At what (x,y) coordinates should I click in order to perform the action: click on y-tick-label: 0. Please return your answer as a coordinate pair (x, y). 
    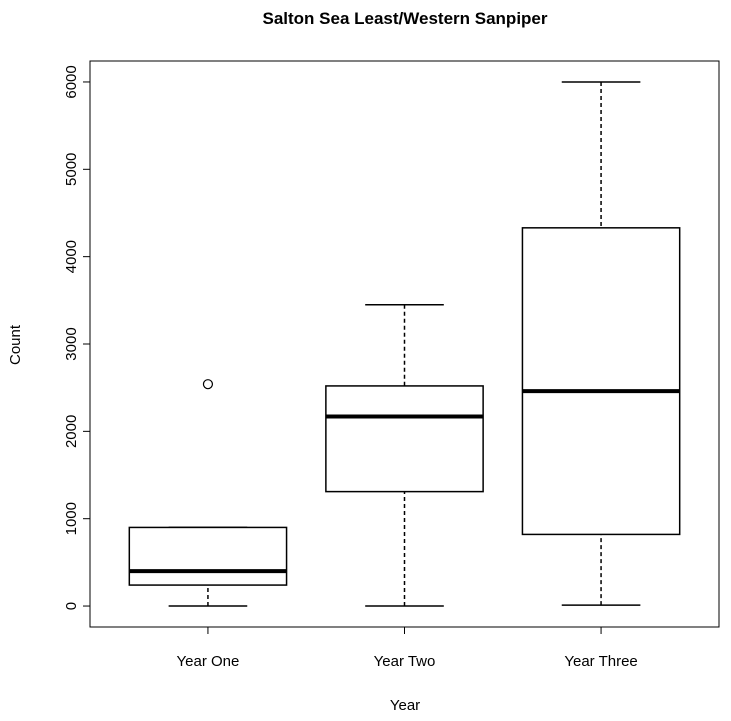
    Looking at the image, I should click on (71, 606).